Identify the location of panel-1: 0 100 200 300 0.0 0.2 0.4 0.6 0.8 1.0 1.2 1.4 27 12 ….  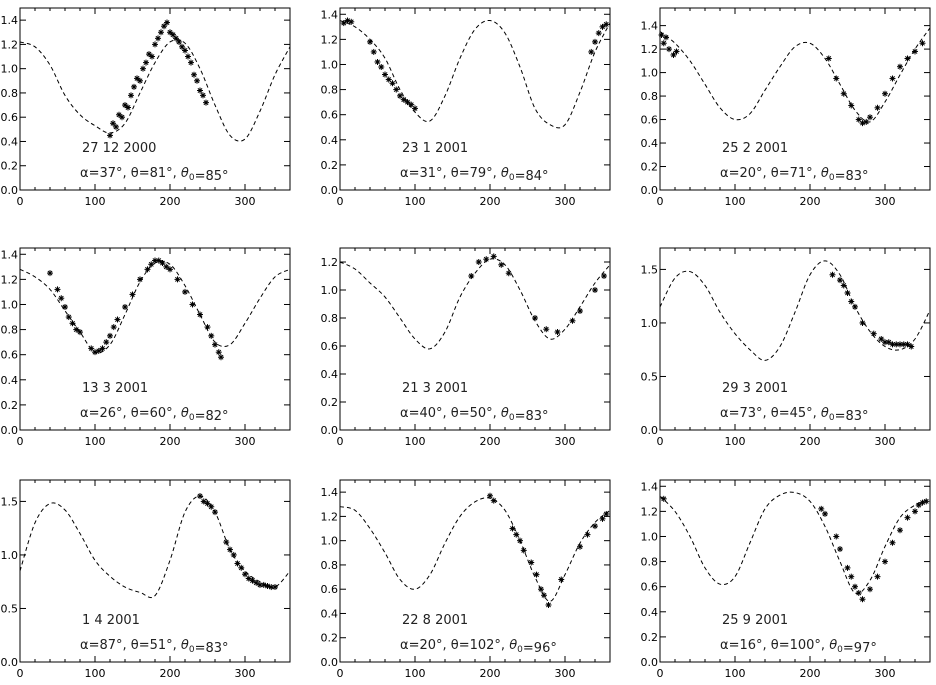
(146, 107).